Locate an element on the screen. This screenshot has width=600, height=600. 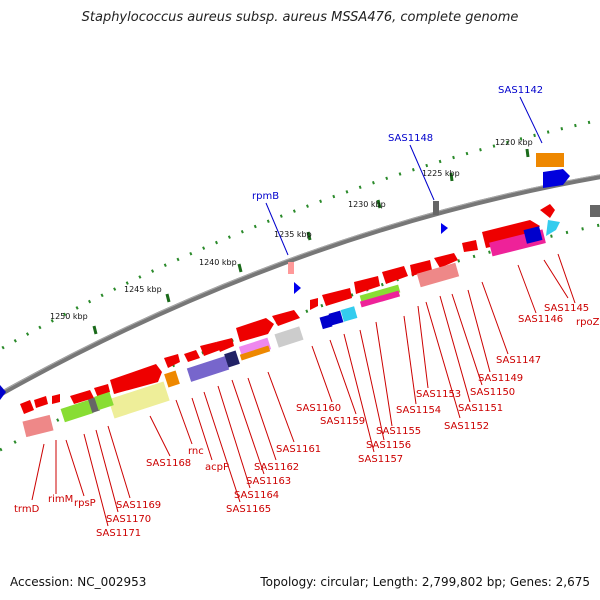
marker-label: rpmB is located at coordinates (265, 196).